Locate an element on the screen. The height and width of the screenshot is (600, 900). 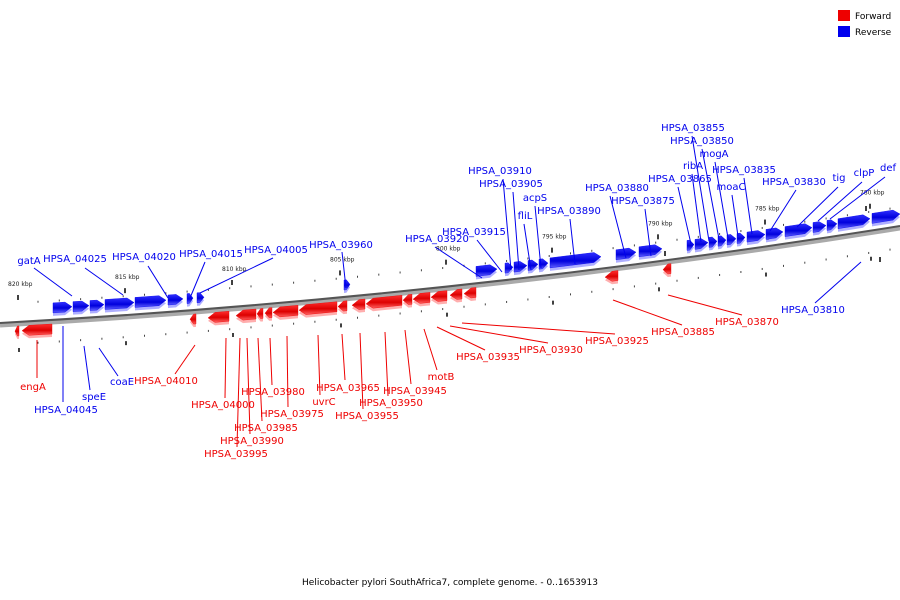
kbp-label: 785 kbp is located at coordinates (767, 209).